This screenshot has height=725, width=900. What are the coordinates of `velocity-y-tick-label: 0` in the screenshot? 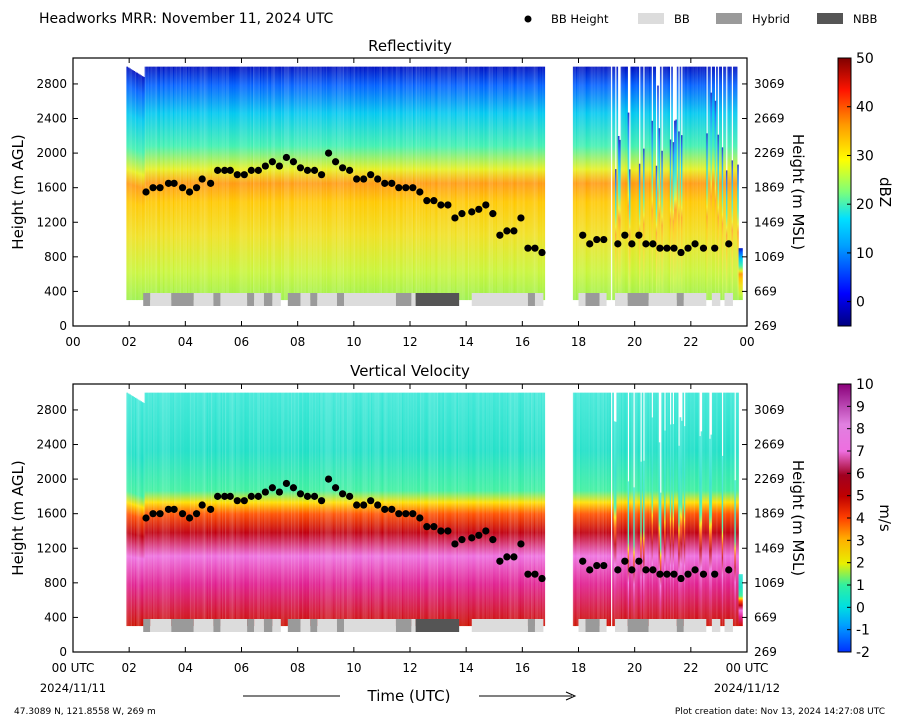 It's located at (63, 652).